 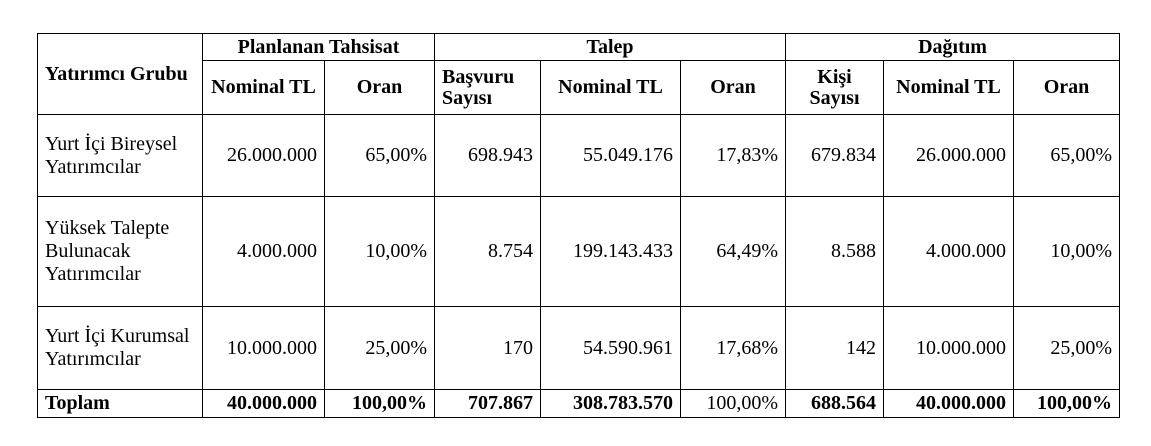 I want to click on header-planned-allocation: Planlanan Tahsisat, so click(x=318, y=47).